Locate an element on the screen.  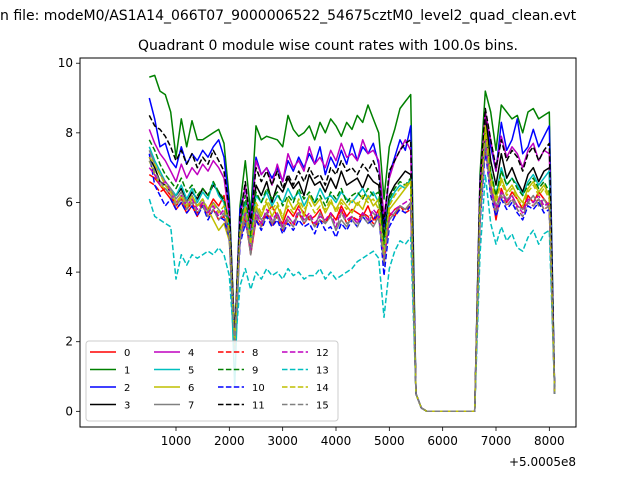
y-tick-label: 8 is located at coordinates (69, 133).